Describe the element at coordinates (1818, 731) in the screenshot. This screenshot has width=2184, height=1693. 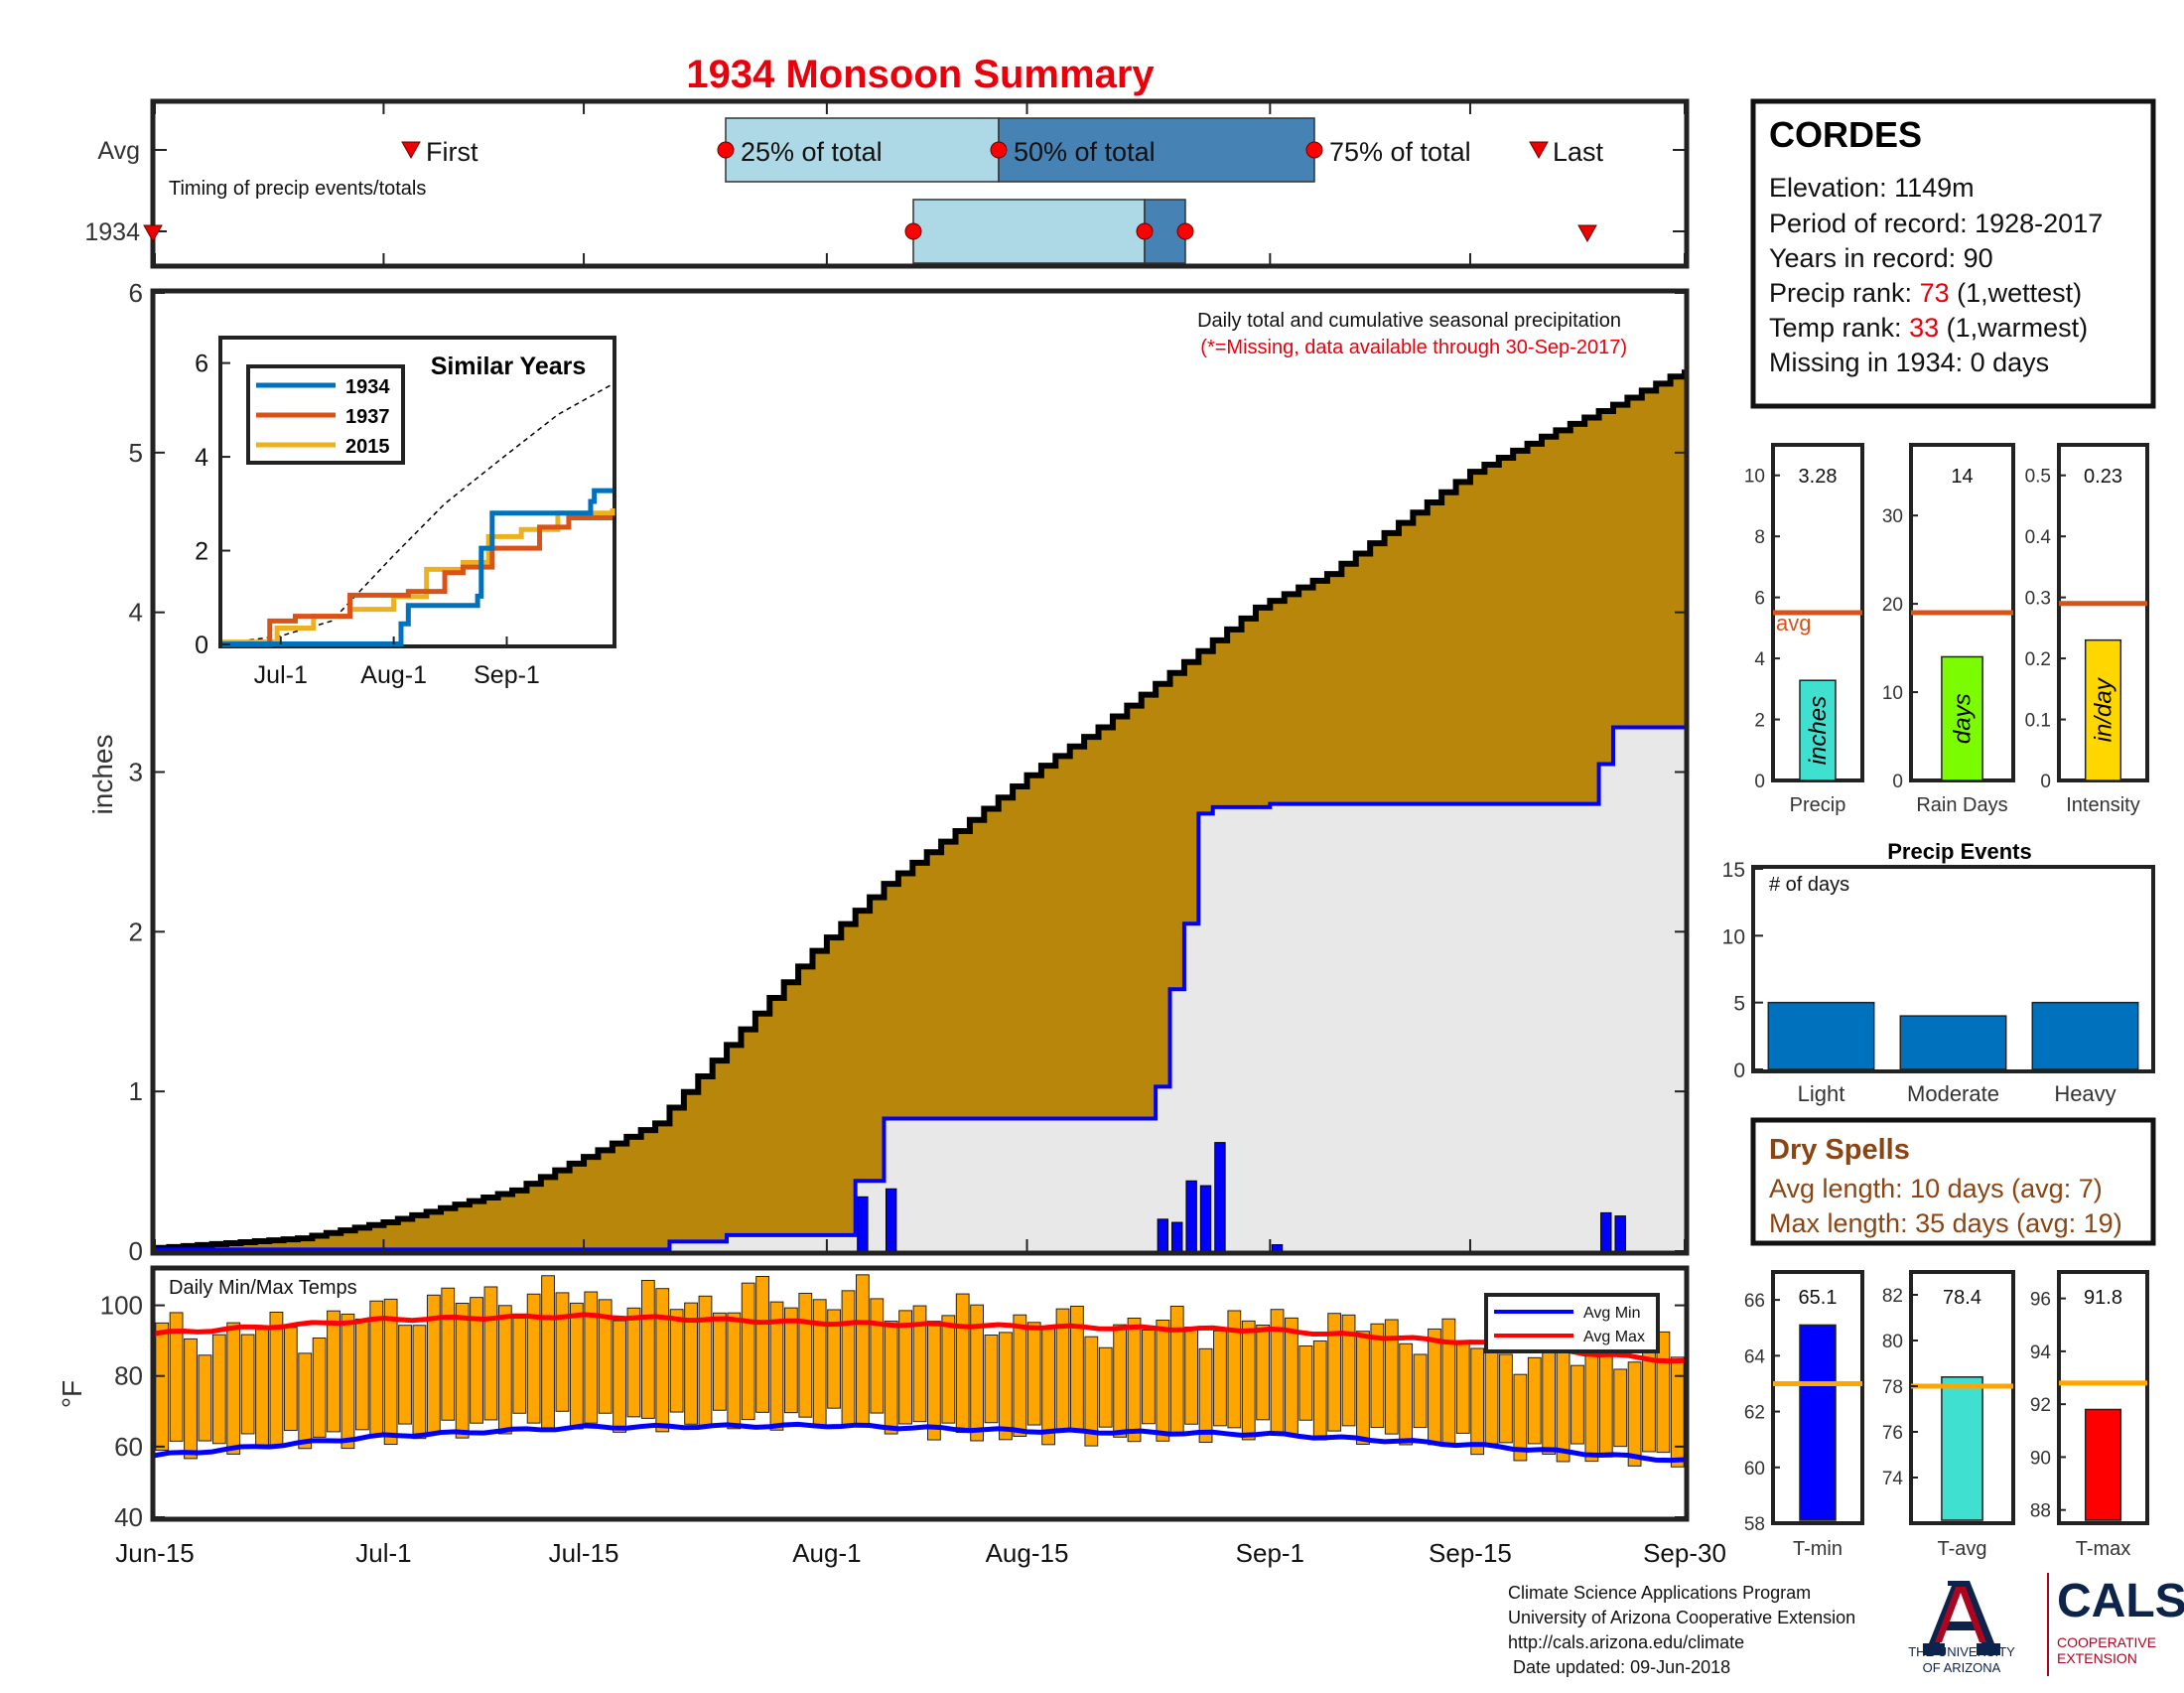
I see `summary-unit-label: inches` at that location.